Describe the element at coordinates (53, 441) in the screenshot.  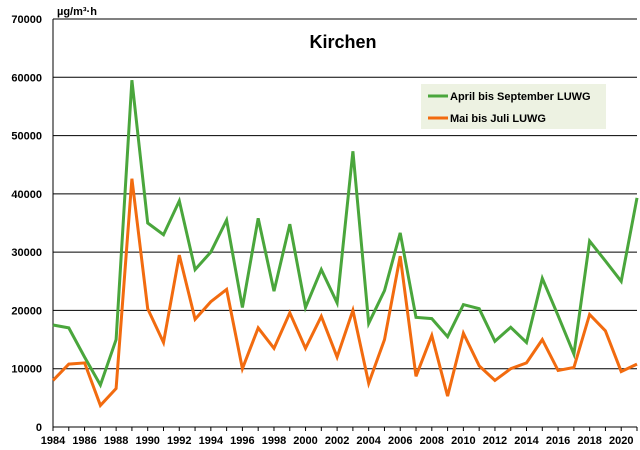
I see `x-tick-label: 1984` at that location.